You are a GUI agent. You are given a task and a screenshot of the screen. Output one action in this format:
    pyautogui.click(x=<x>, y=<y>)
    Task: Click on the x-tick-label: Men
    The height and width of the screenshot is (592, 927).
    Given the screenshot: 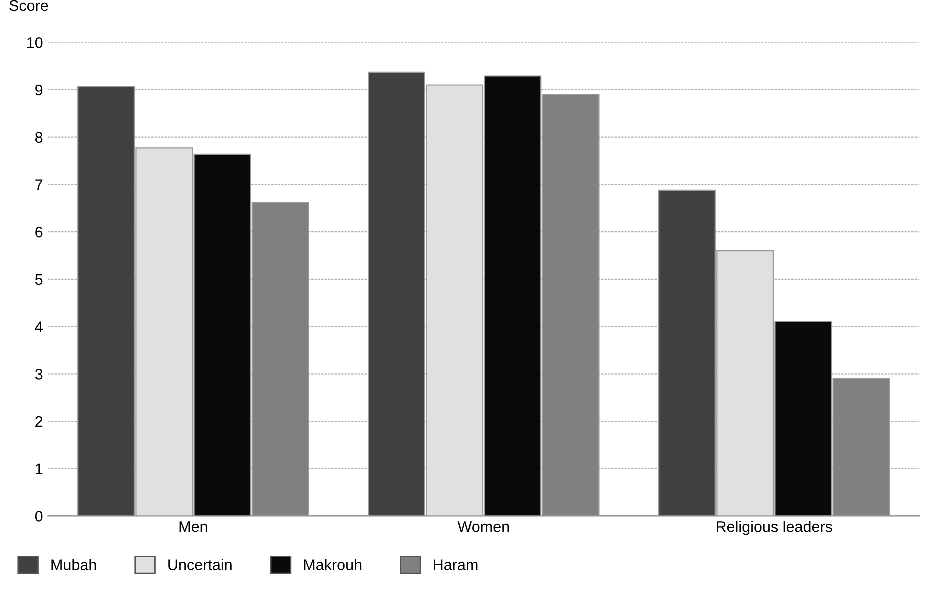 What is the action you would take?
    pyautogui.click(x=194, y=527)
    